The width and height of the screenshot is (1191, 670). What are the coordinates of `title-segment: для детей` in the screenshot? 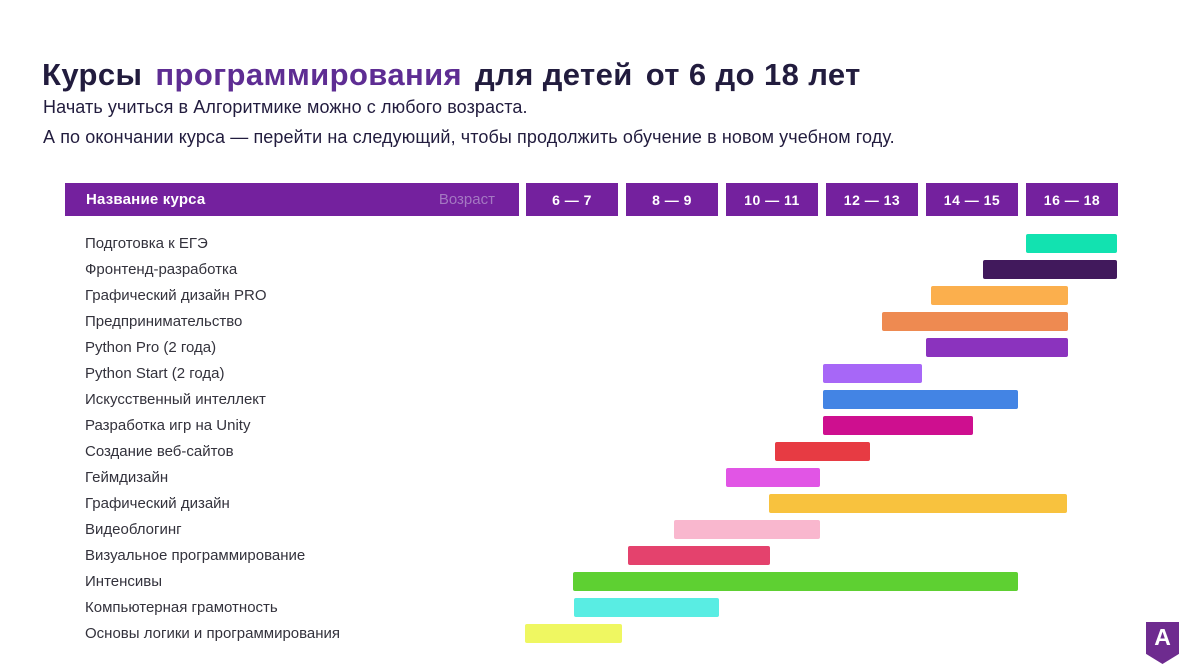 It's located at (554, 74).